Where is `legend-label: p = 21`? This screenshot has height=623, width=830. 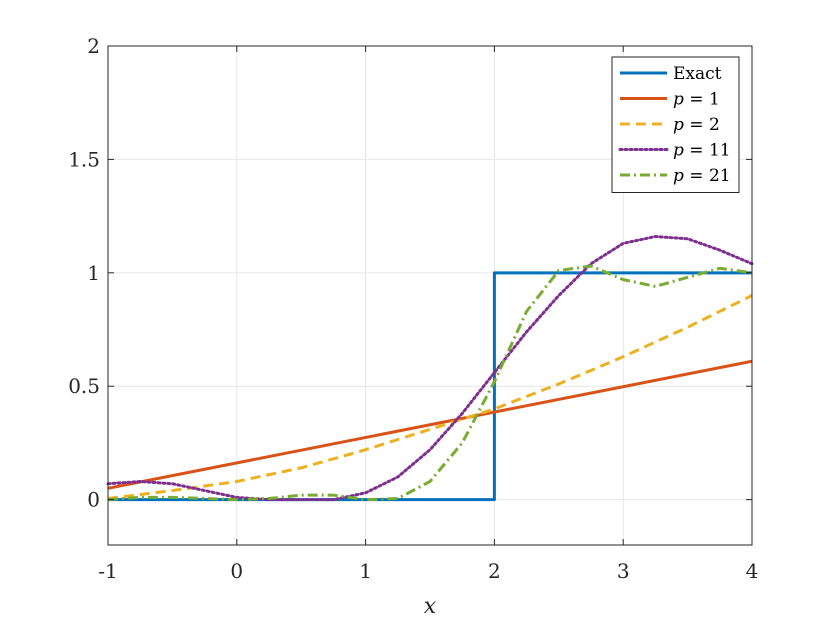
legend-label: p = 21 is located at coordinates (702, 176).